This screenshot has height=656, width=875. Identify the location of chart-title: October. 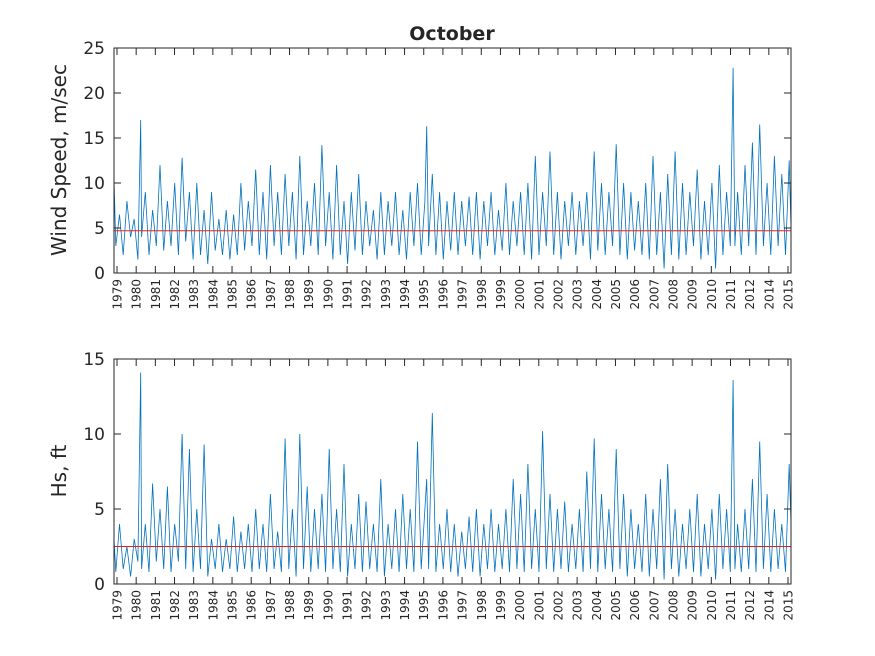
(452, 34).